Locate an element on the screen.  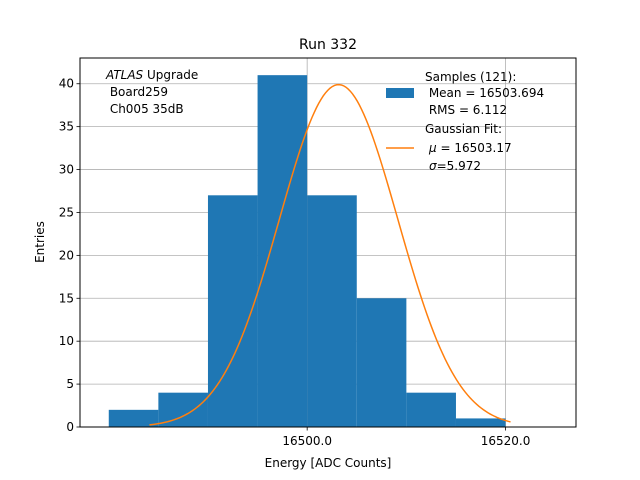
x-tick-label: 16500.0 is located at coordinates (307, 441).